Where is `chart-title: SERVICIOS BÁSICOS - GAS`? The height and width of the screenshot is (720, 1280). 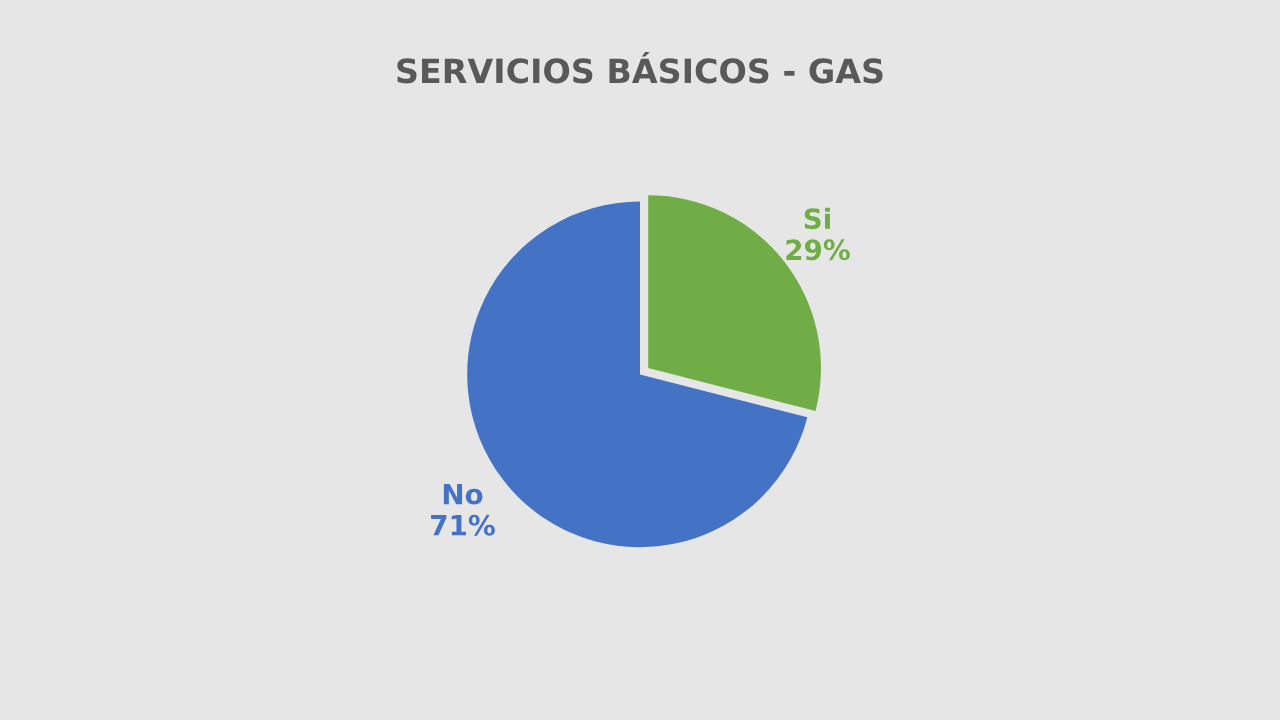 chart-title: SERVICIOS BÁSICOS - GAS is located at coordinates (640, 68).